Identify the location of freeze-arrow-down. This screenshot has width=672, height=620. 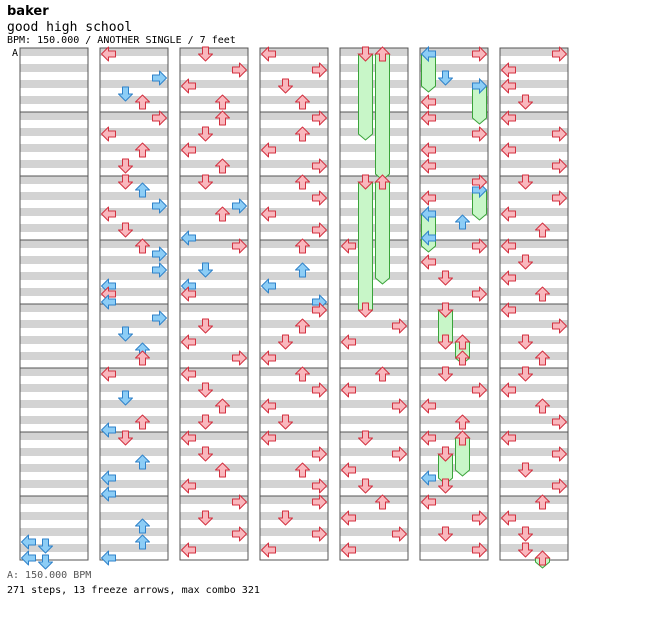
(365, 97).